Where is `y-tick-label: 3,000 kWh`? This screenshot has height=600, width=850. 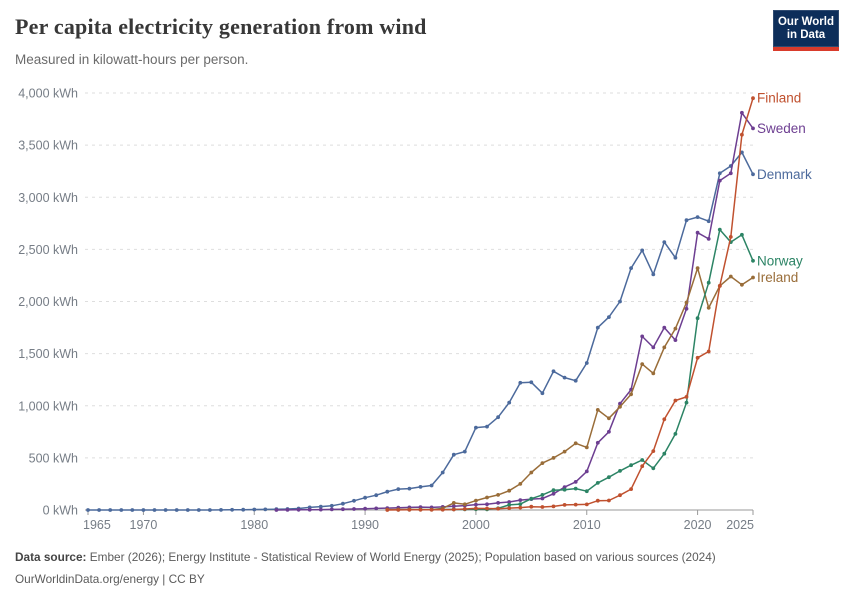 y-tick-label: 3,000 kWh is located at coordinates (48, 198).